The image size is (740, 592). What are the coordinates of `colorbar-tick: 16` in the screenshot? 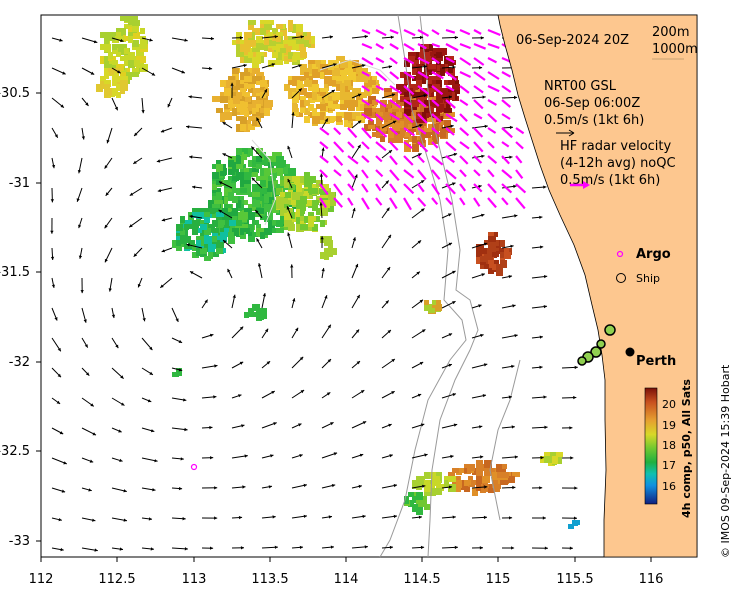 It's located at (669, 486).